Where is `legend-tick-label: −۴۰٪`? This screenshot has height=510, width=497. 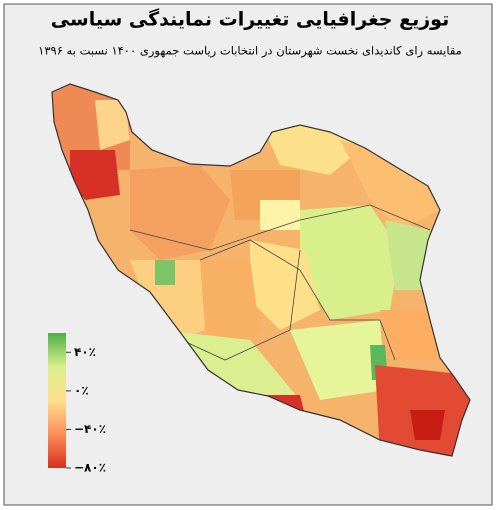
legend-tick-label: −۴۰٪ is located at coordinates (90, 429).